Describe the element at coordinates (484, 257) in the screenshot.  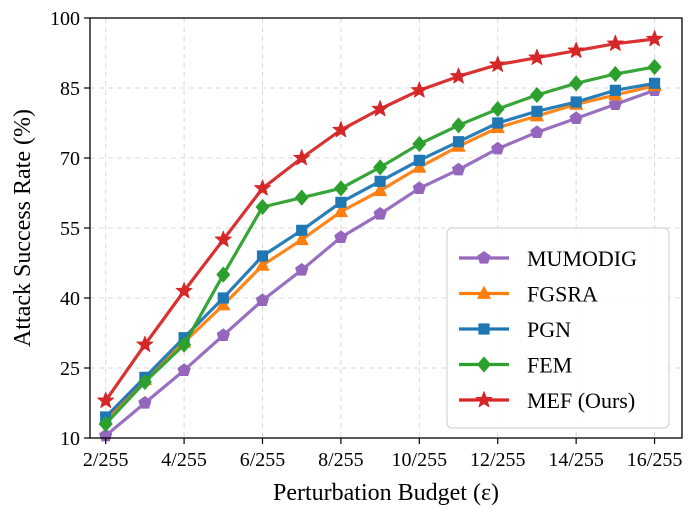
I see `legend-marker-mumodig` at that location.